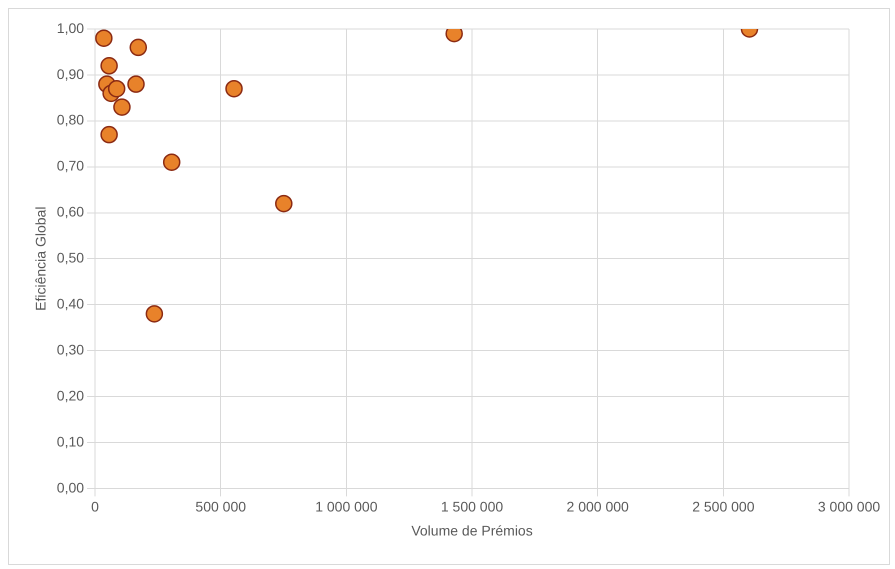  Describe the element at coordinates (70, 304) in the screenshot. I see `y-tick-label: 0,40` at that location.